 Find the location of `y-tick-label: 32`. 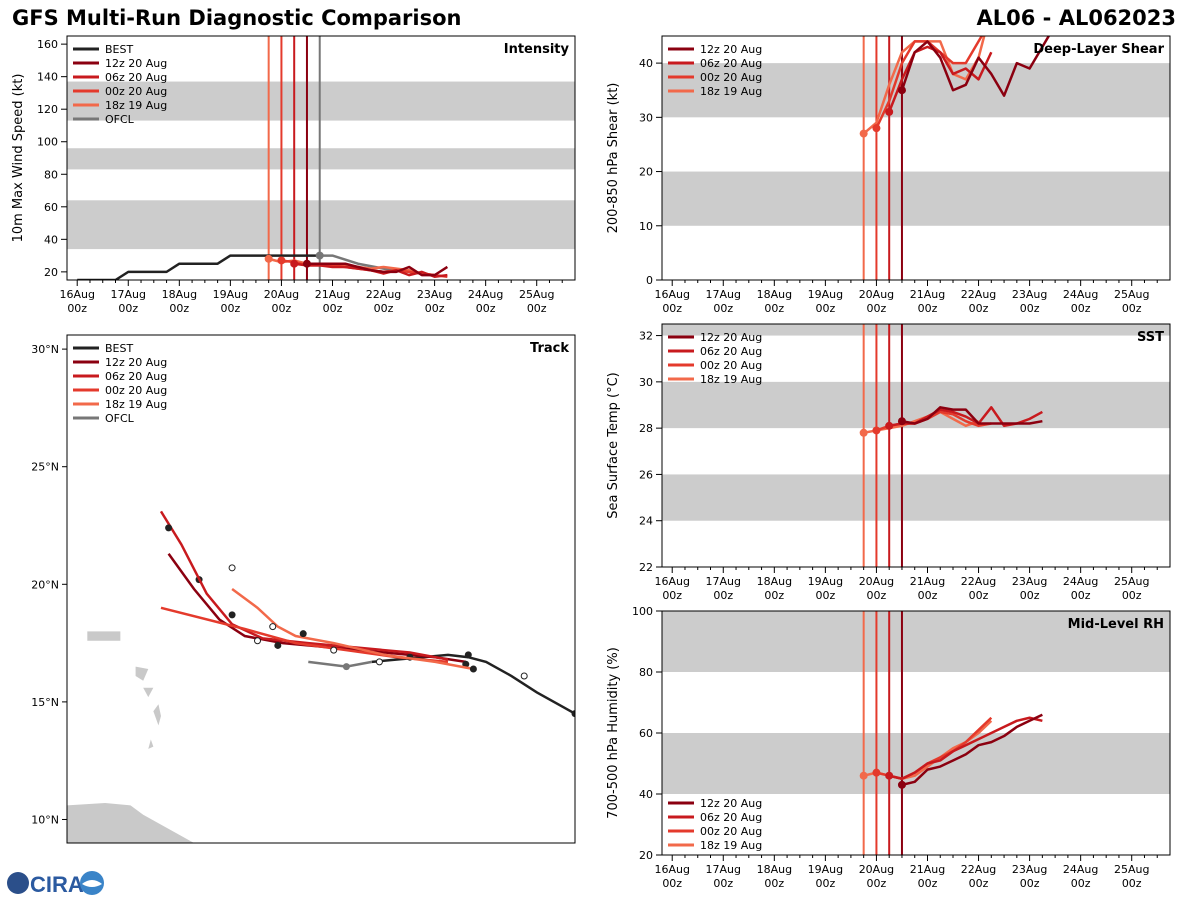

y-tick-label: 32 is located at coordinates (646, 336).